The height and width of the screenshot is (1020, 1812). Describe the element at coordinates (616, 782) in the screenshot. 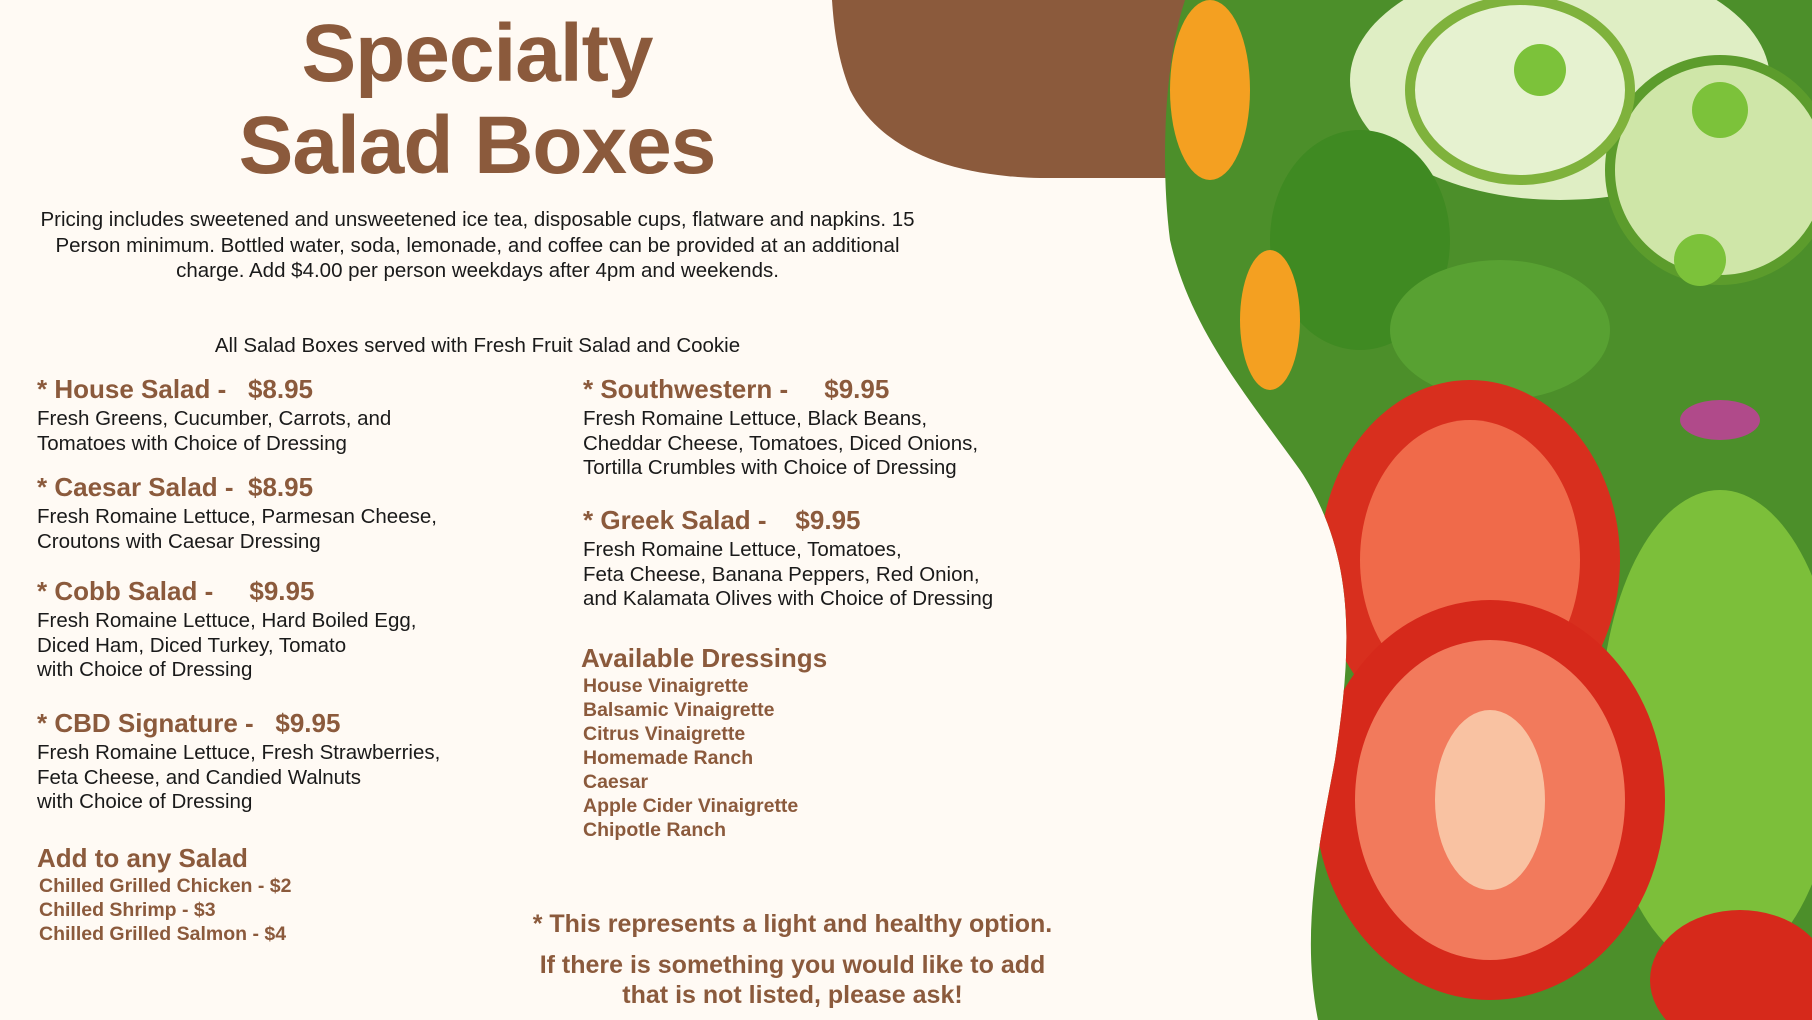

I see `dressing-item: Caesar` at that location.